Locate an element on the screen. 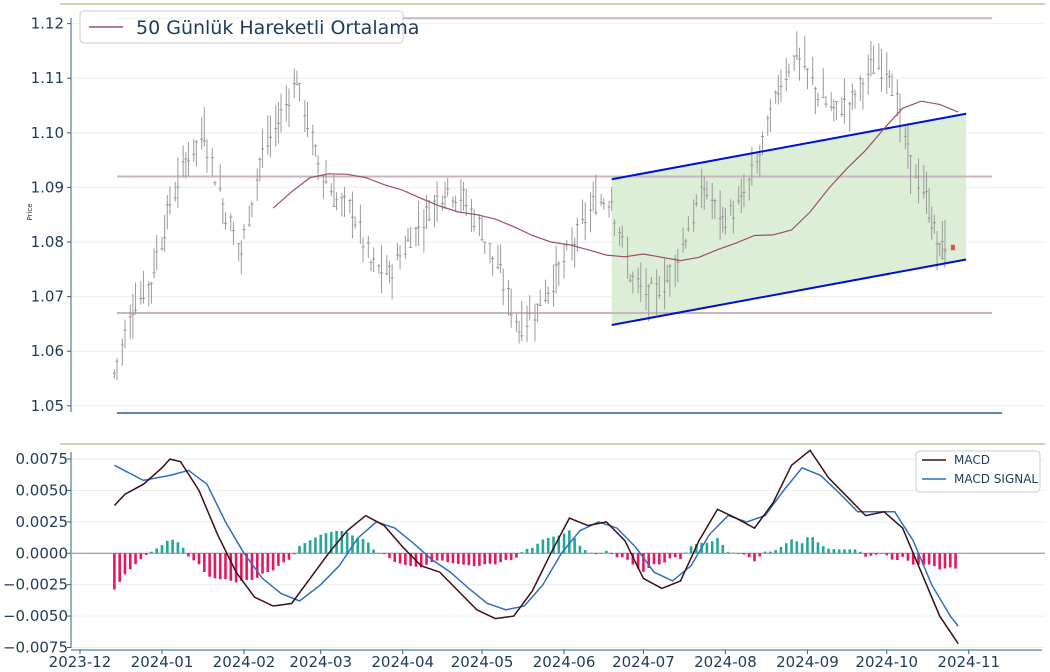 The height and width of the screenshot is (672, 1050). macd-tick-label: −0.0075 is located at coordinates (35, 647).